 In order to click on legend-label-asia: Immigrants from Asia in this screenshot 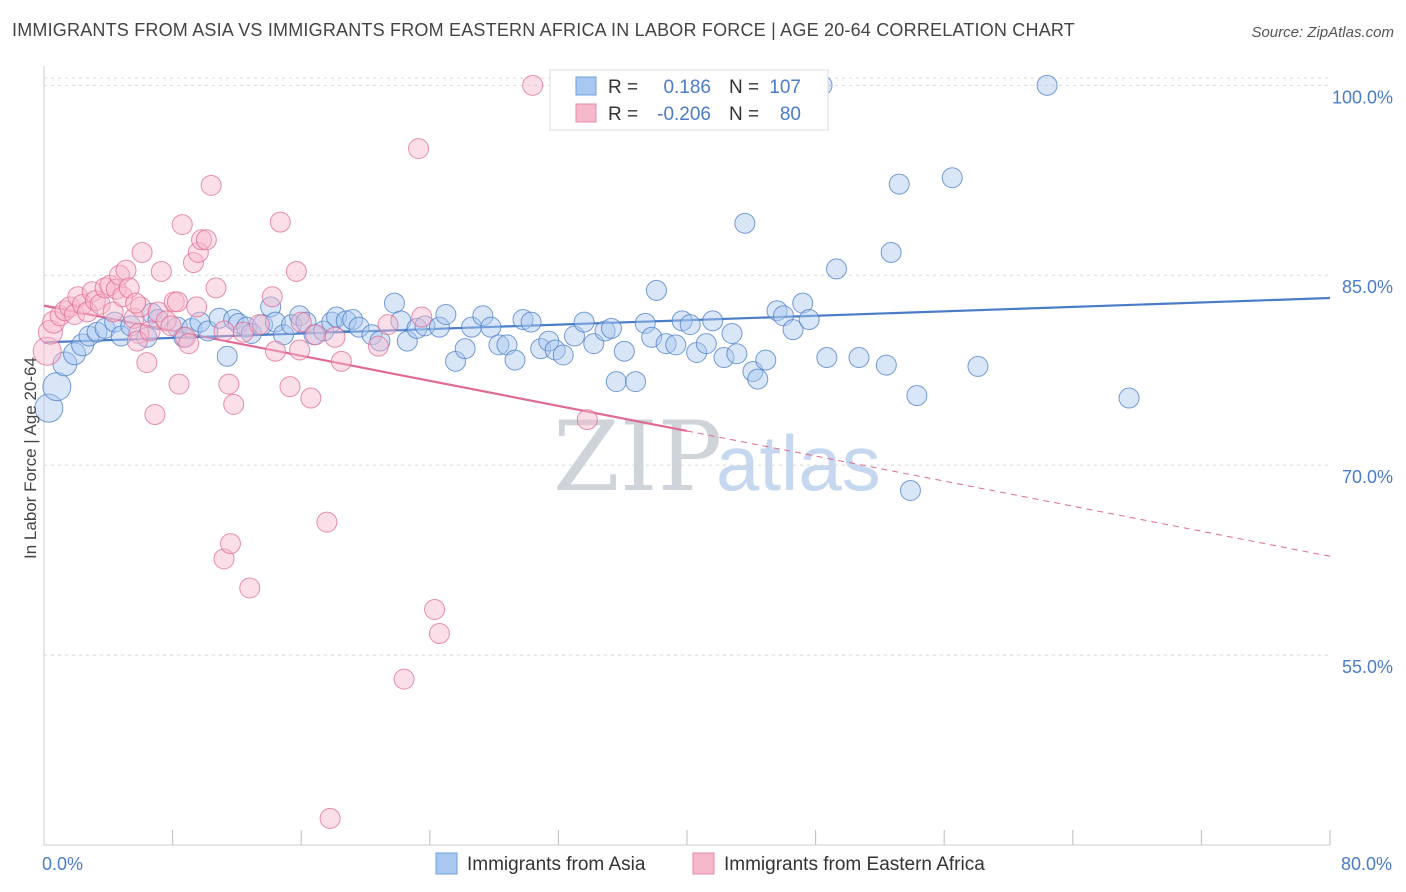, I will do `click(556, 864)`.